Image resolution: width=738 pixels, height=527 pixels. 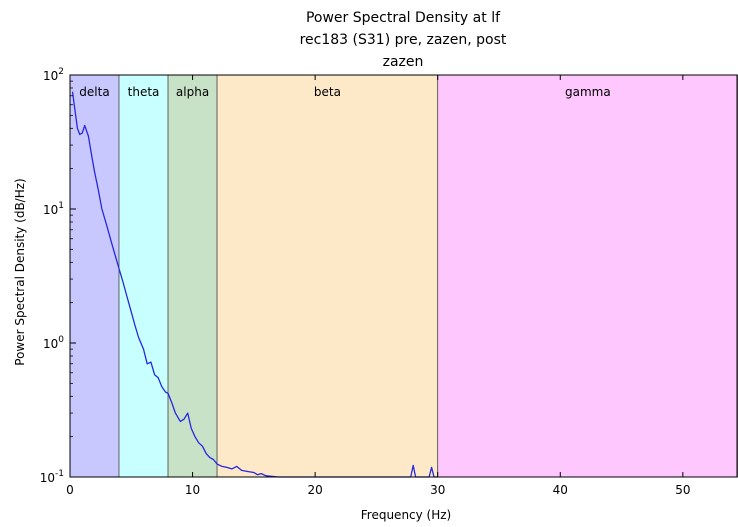 I want to click on x-tick-label: 0, so click(x=70, y=490).